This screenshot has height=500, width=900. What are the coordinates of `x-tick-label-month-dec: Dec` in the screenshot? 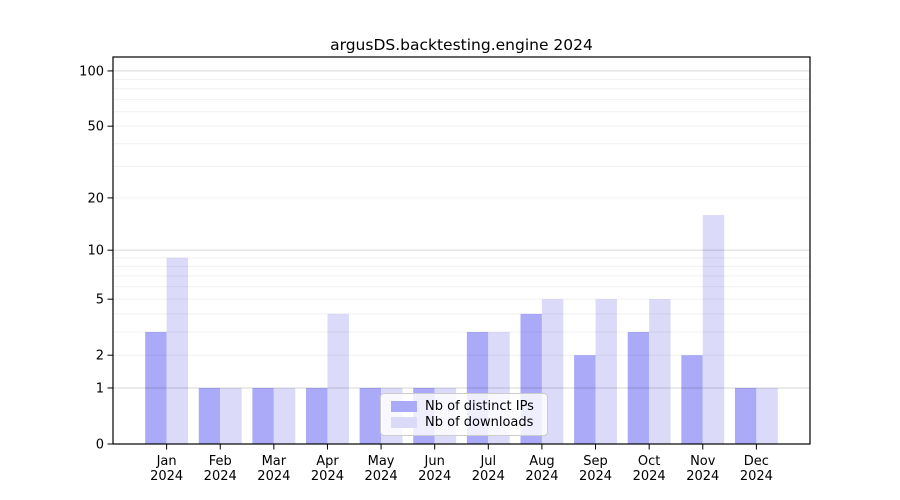 It's located at (756, 461).